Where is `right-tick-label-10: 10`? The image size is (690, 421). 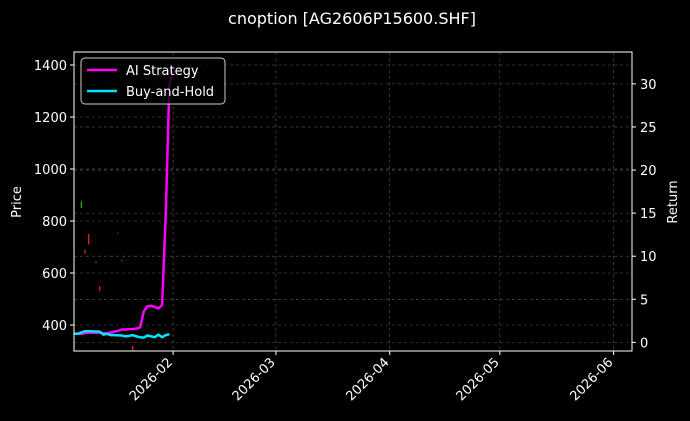 right-tick-label-10: 10 is located at coordinates (648, 257).